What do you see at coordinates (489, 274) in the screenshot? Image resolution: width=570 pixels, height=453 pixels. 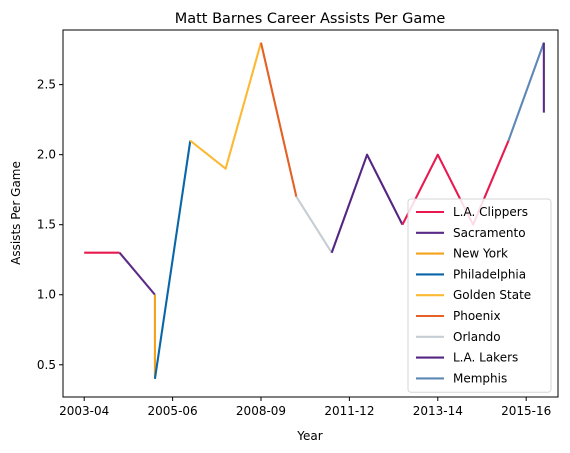 I see `legend-label: Philadelphia` at bounding box center [489, 274].